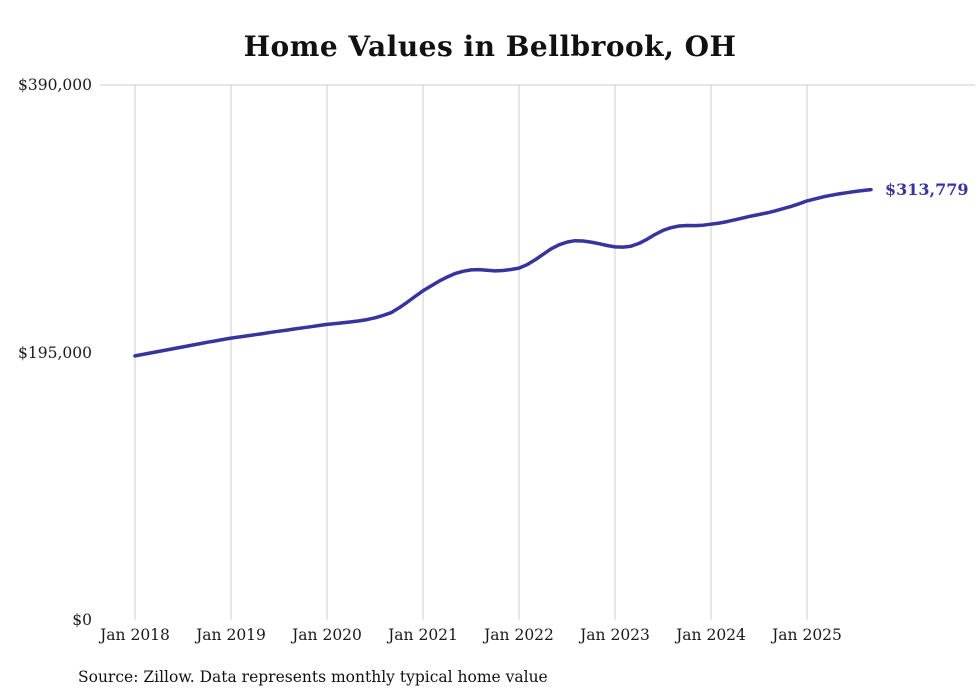  Describe the element at coordinates (519, 635) in the screenshot. I see `x-tick-label: Jan 2022` at that location.